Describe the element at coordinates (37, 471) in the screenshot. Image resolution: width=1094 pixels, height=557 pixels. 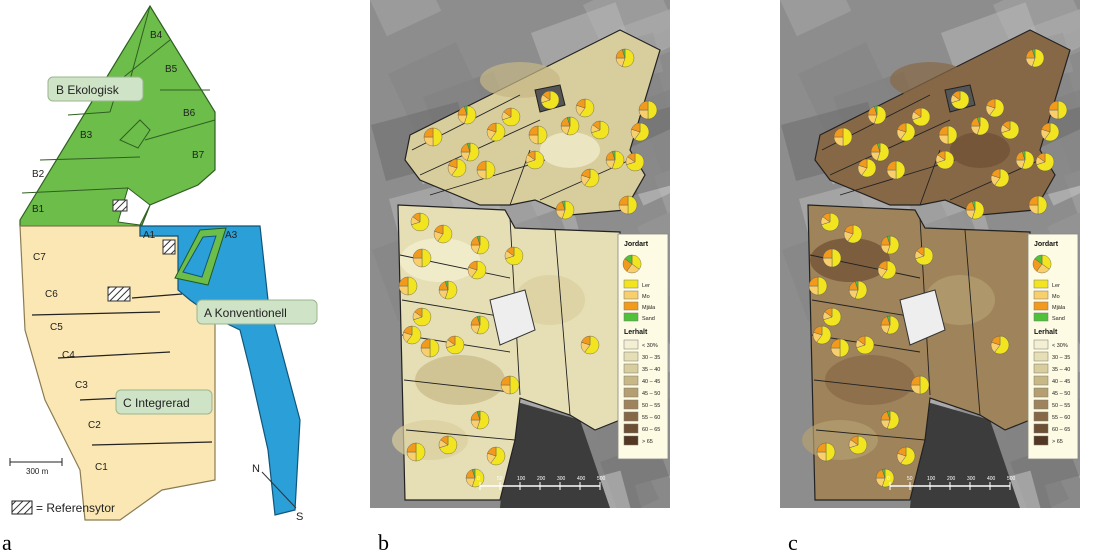
I see `scale-label: 300 m` at that location.